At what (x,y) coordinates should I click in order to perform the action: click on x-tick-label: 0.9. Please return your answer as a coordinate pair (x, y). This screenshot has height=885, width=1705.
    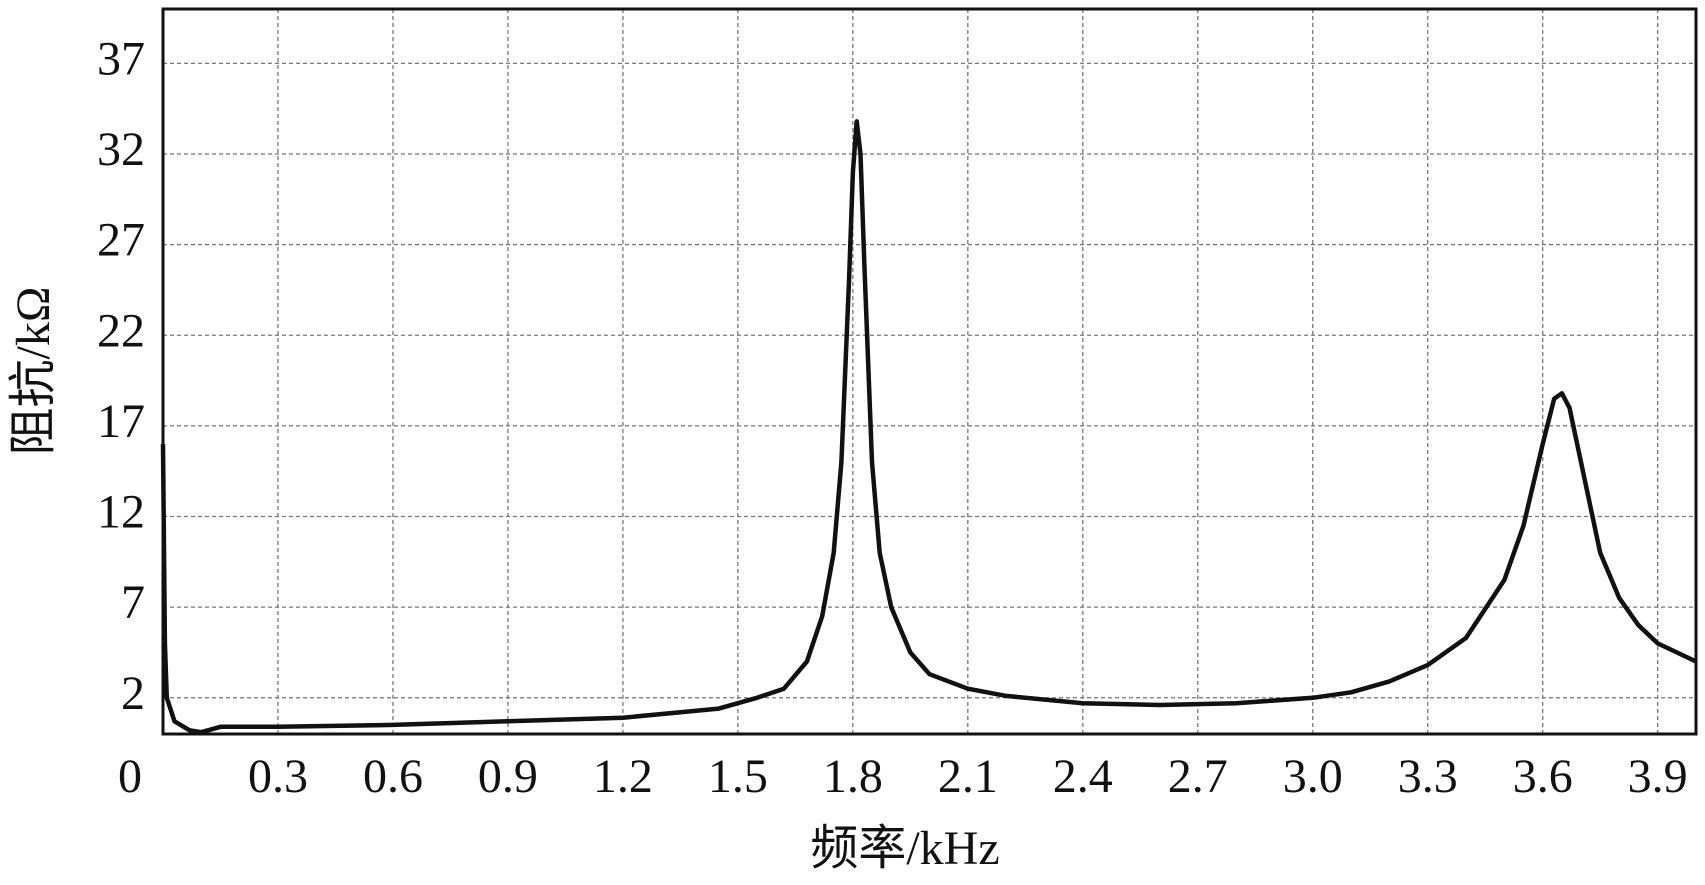
    Looking at the image, I should click on (508, 776).